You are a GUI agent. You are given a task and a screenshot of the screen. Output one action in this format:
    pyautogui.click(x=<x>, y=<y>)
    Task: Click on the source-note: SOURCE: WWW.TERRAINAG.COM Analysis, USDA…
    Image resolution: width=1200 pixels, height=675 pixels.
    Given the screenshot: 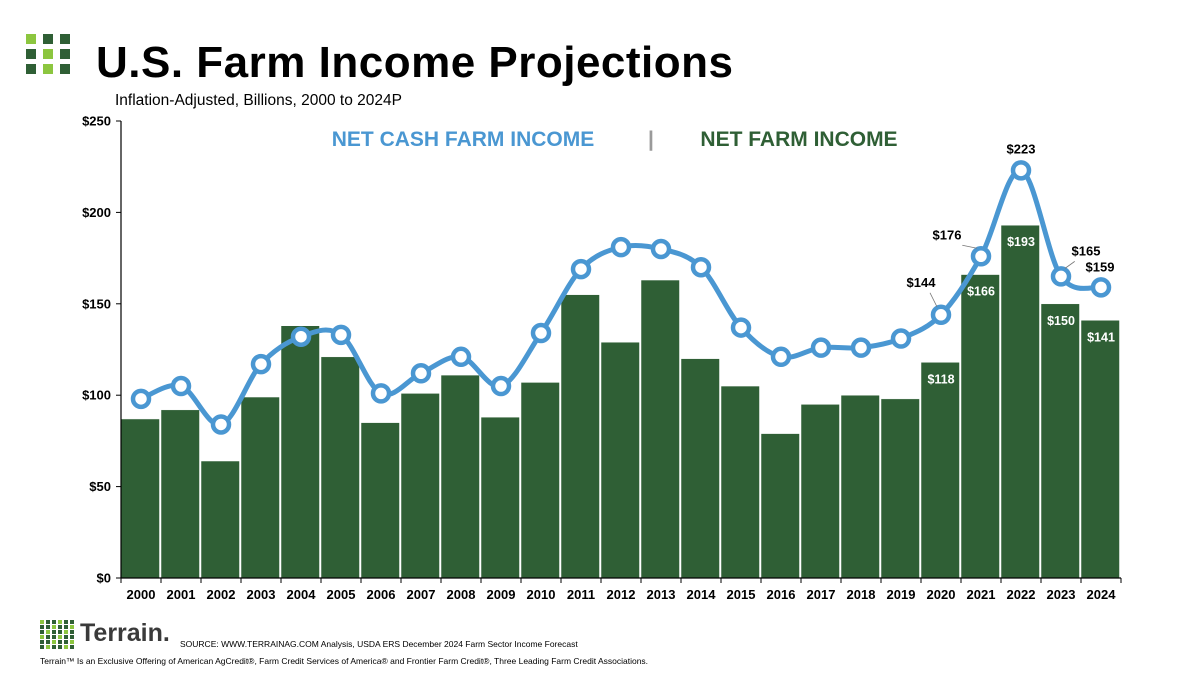 What is the action you would take?
    pyautogui.click(x=379, y=644)
    